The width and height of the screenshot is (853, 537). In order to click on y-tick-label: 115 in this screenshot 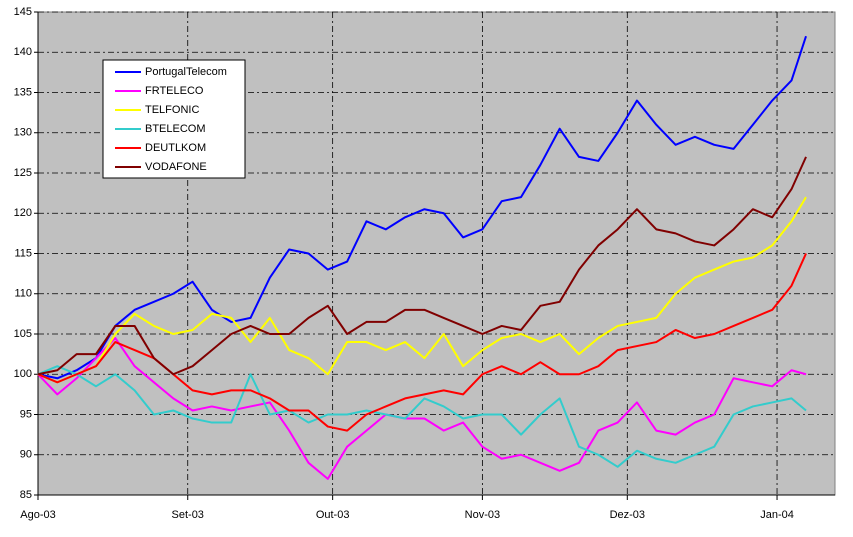, I will do `click(23, 253)`.